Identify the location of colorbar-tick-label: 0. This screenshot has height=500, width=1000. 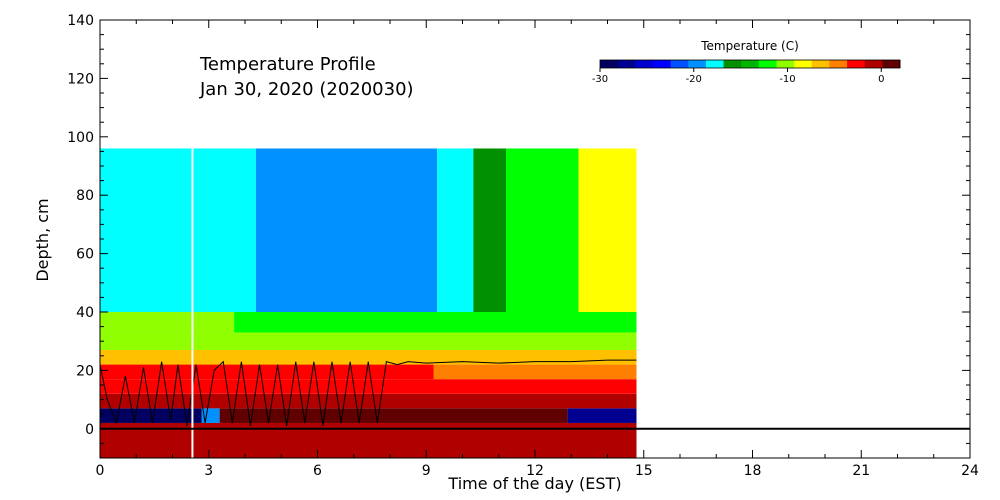
(881, 79).